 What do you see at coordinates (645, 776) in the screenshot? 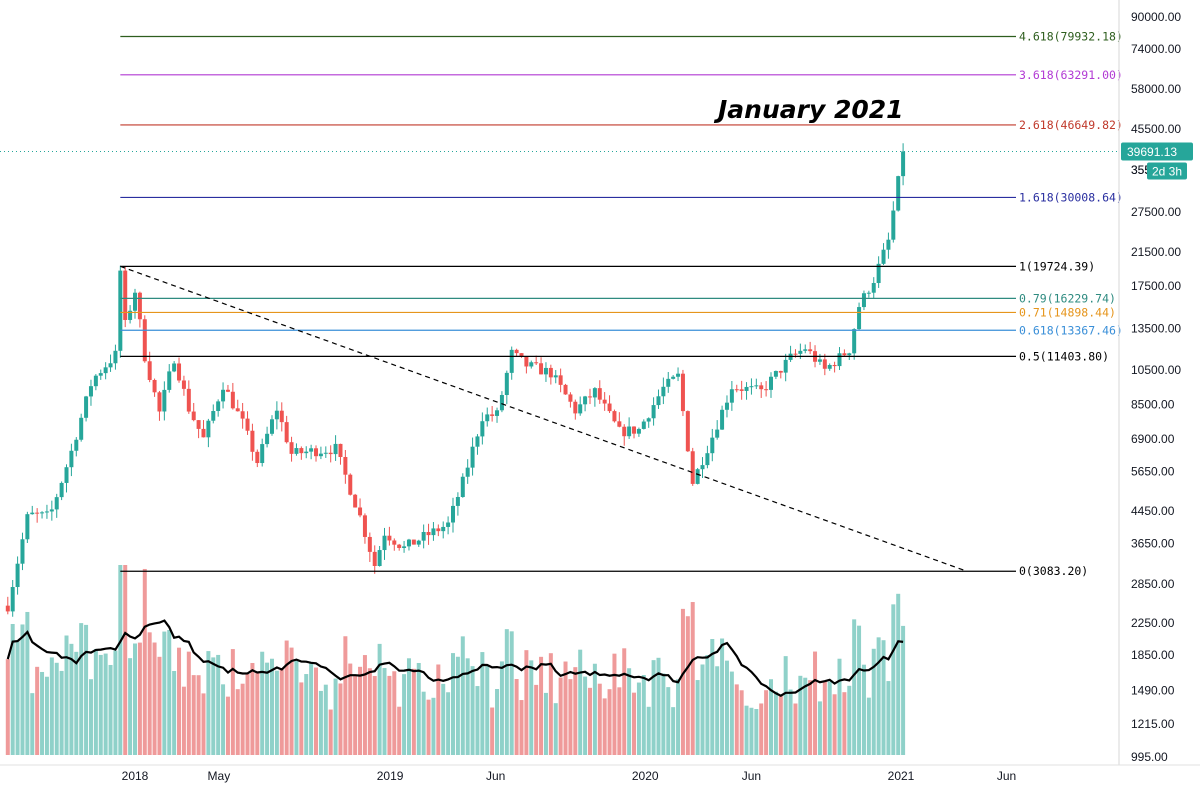
I see `time-tick-label: 2020` at bounding box center [645, 776].